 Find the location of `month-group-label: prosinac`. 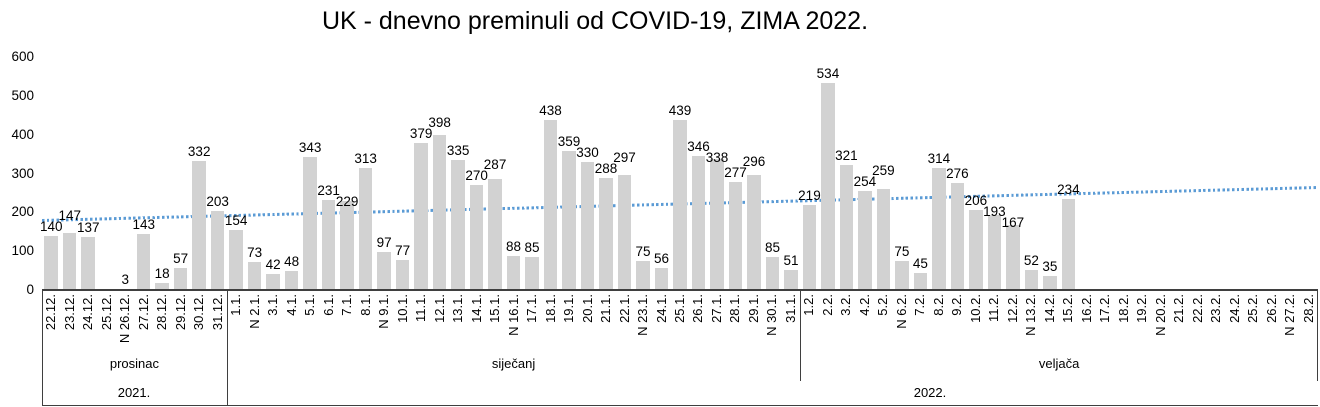

month-group-label: prosinac is located at coordinates (134, 363).